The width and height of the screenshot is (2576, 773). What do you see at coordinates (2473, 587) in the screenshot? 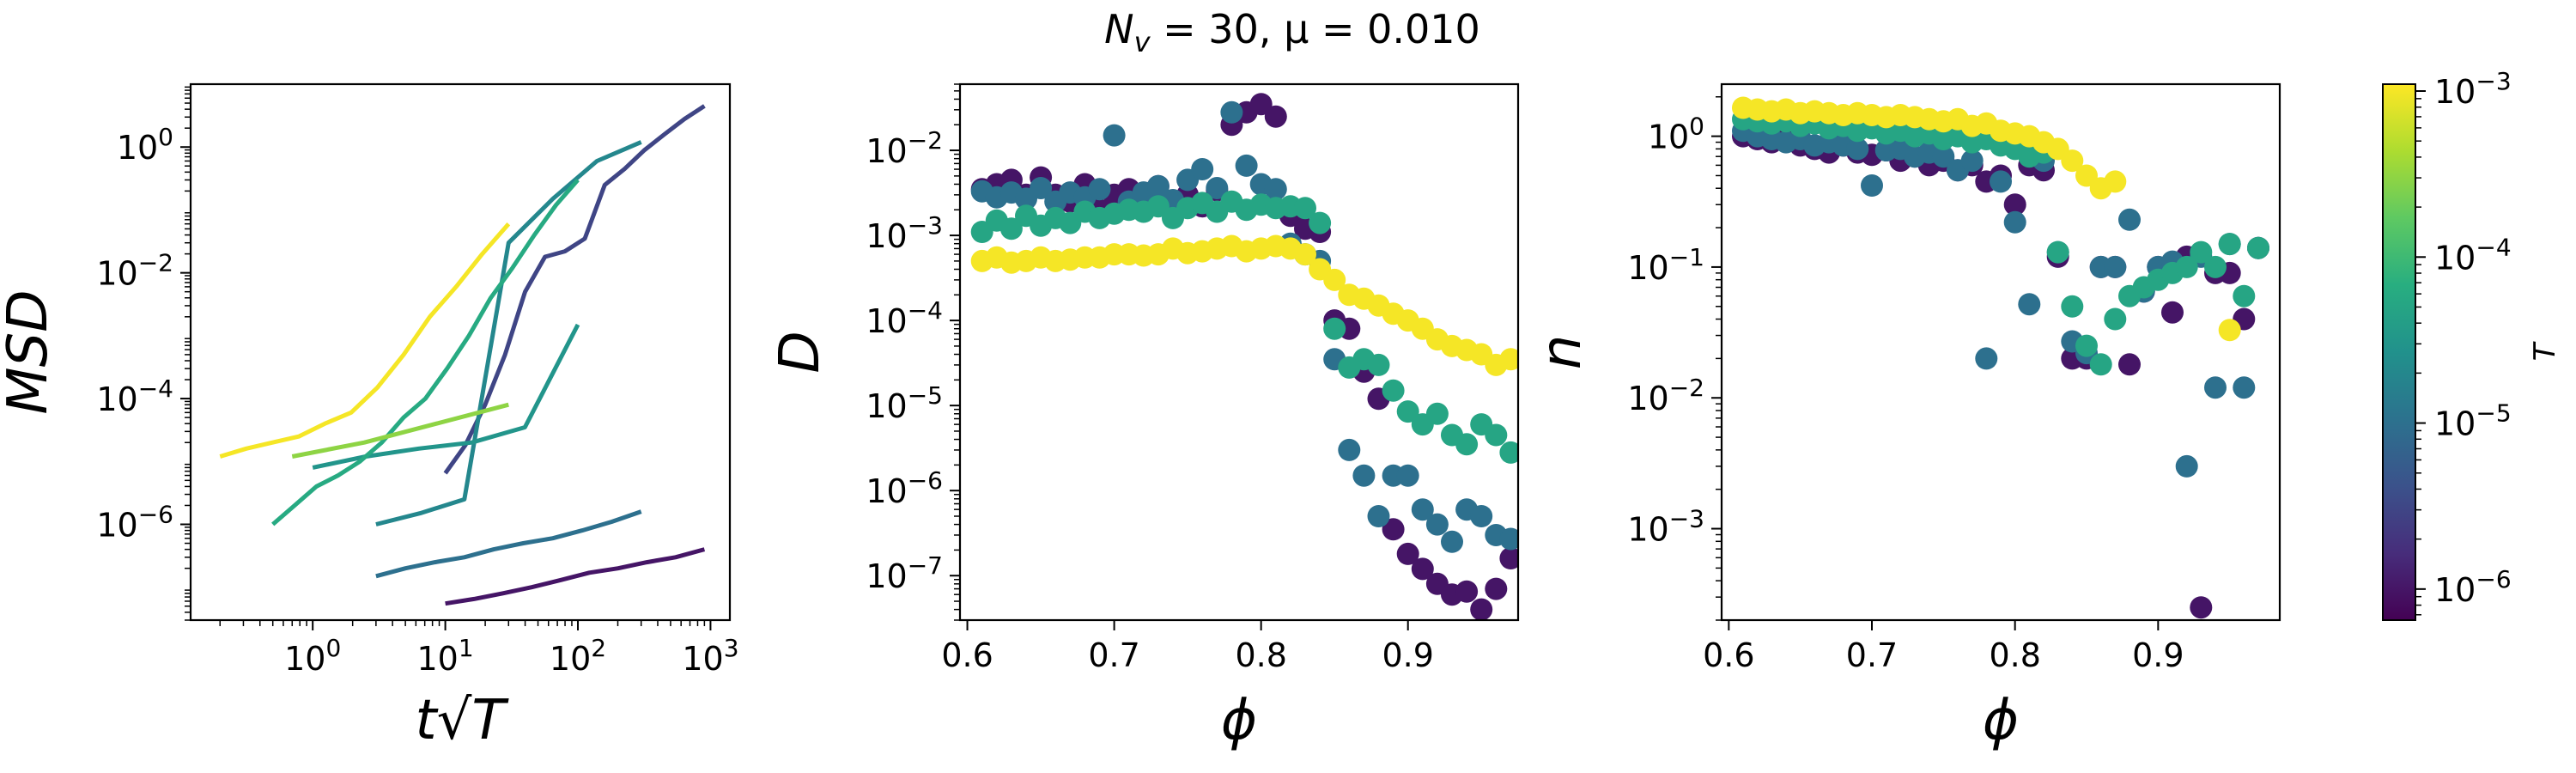
I see `colorbar-tick-label: 10⁻⁶` at bounding box center [2473, 587].